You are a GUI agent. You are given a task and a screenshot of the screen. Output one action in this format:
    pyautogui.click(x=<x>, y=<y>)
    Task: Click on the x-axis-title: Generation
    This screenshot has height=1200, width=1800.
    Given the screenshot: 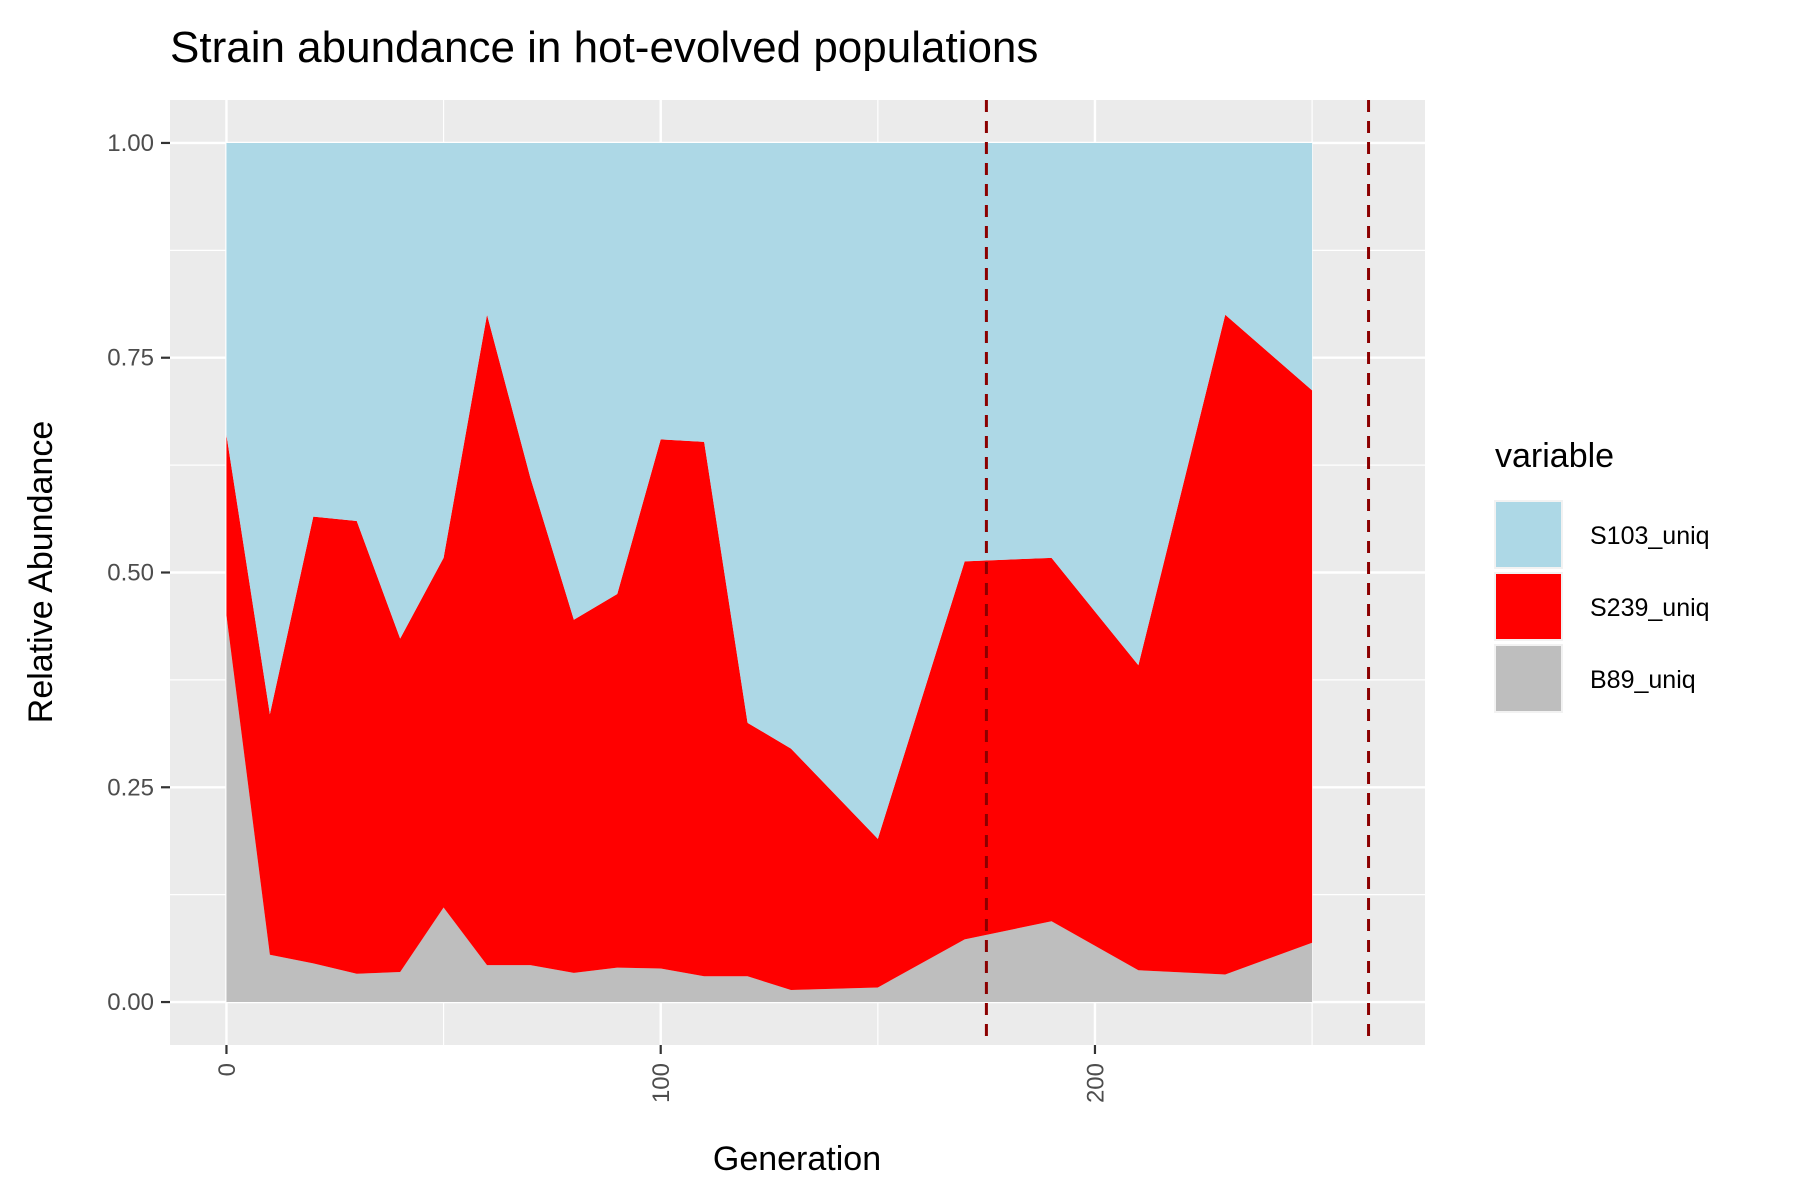 What is the action you would take?
    pyautogui.click(x=797, y=1159)
    